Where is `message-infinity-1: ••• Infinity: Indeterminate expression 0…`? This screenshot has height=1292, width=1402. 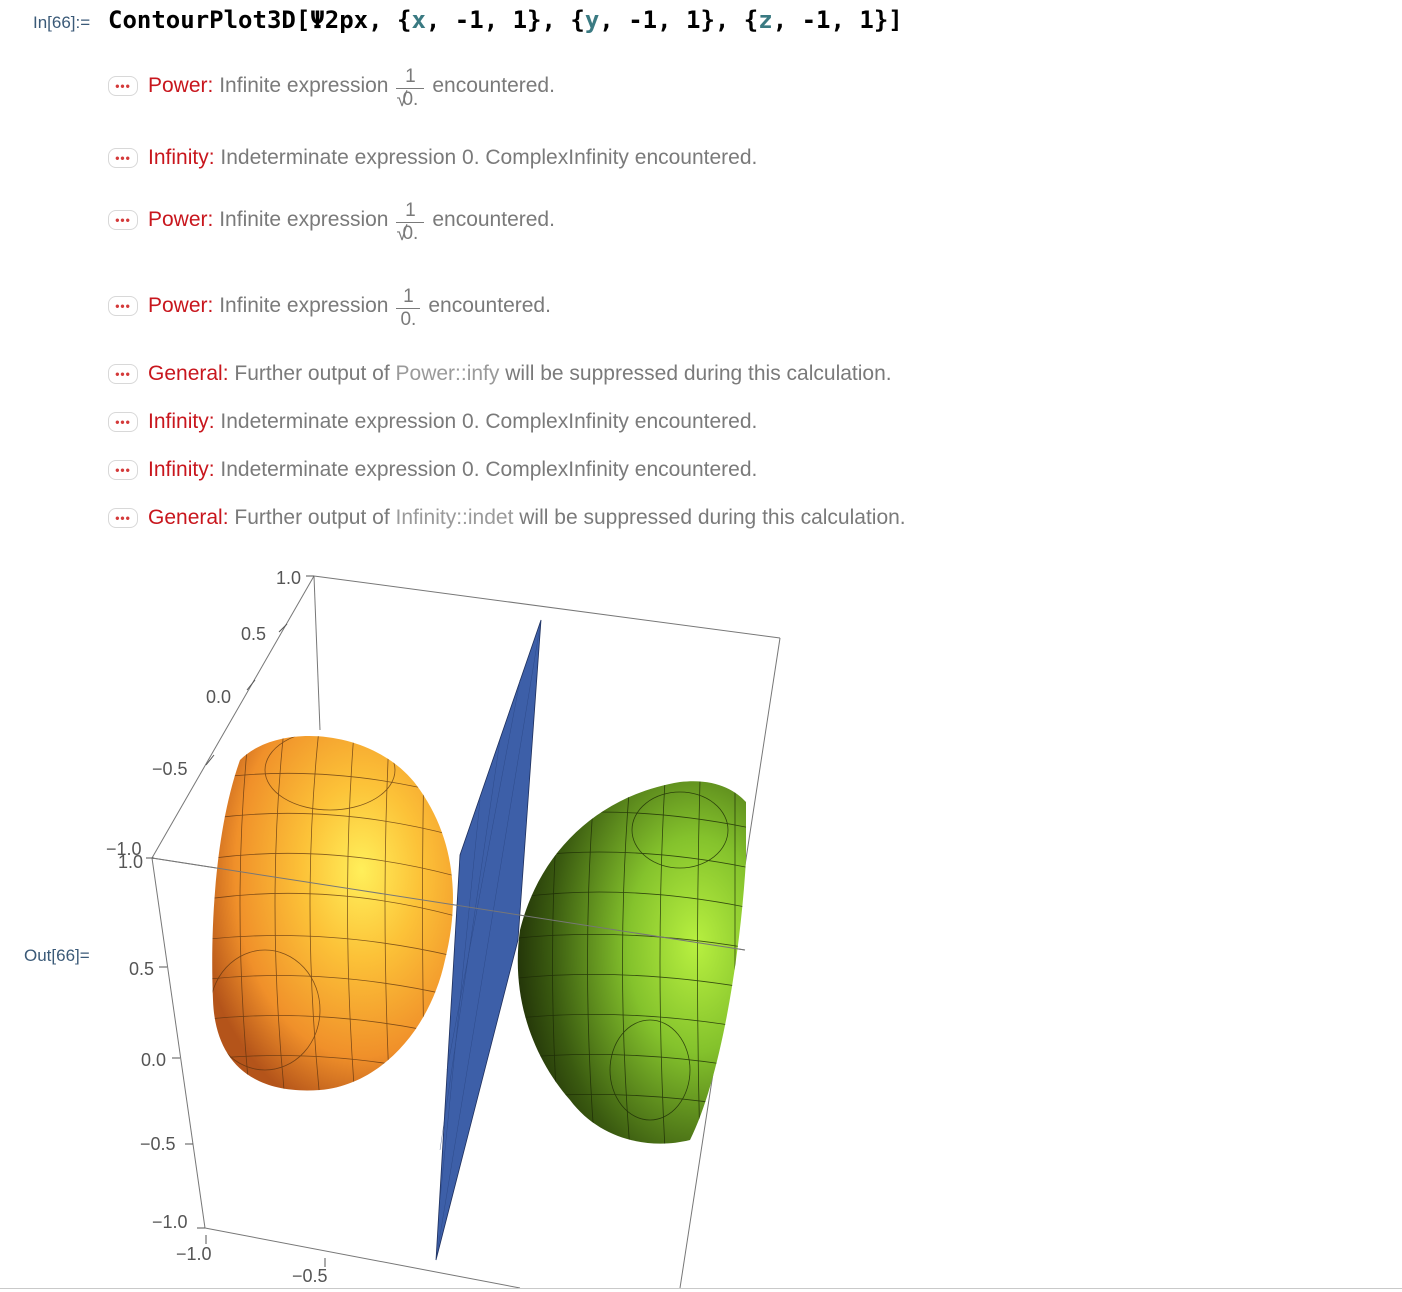 message-infinity-1: ••• Infinity: Indeterminate expression 0… is located at coordinates (432, 158).